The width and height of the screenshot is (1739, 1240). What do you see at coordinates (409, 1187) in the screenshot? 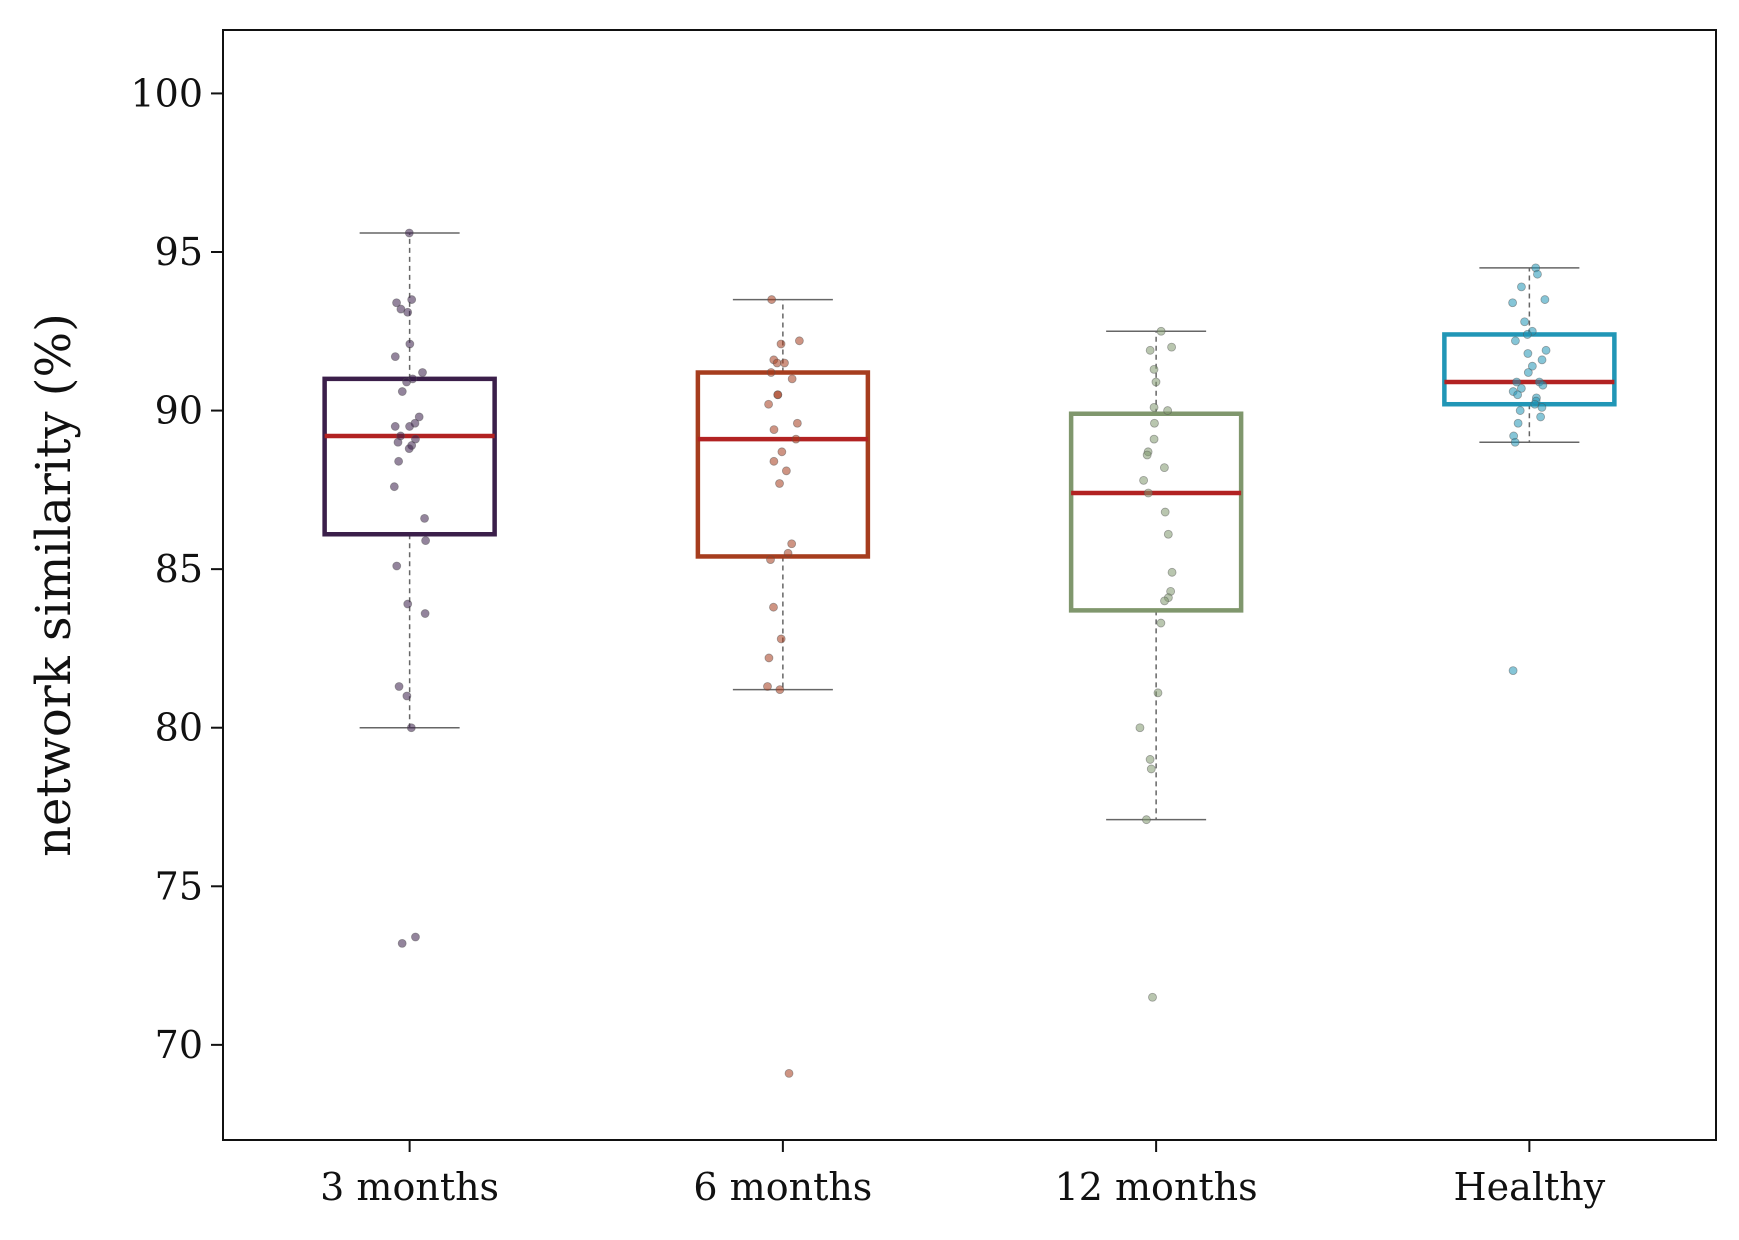
I see `x-tick-label: 3 months` at bounding box center [409, 1187].